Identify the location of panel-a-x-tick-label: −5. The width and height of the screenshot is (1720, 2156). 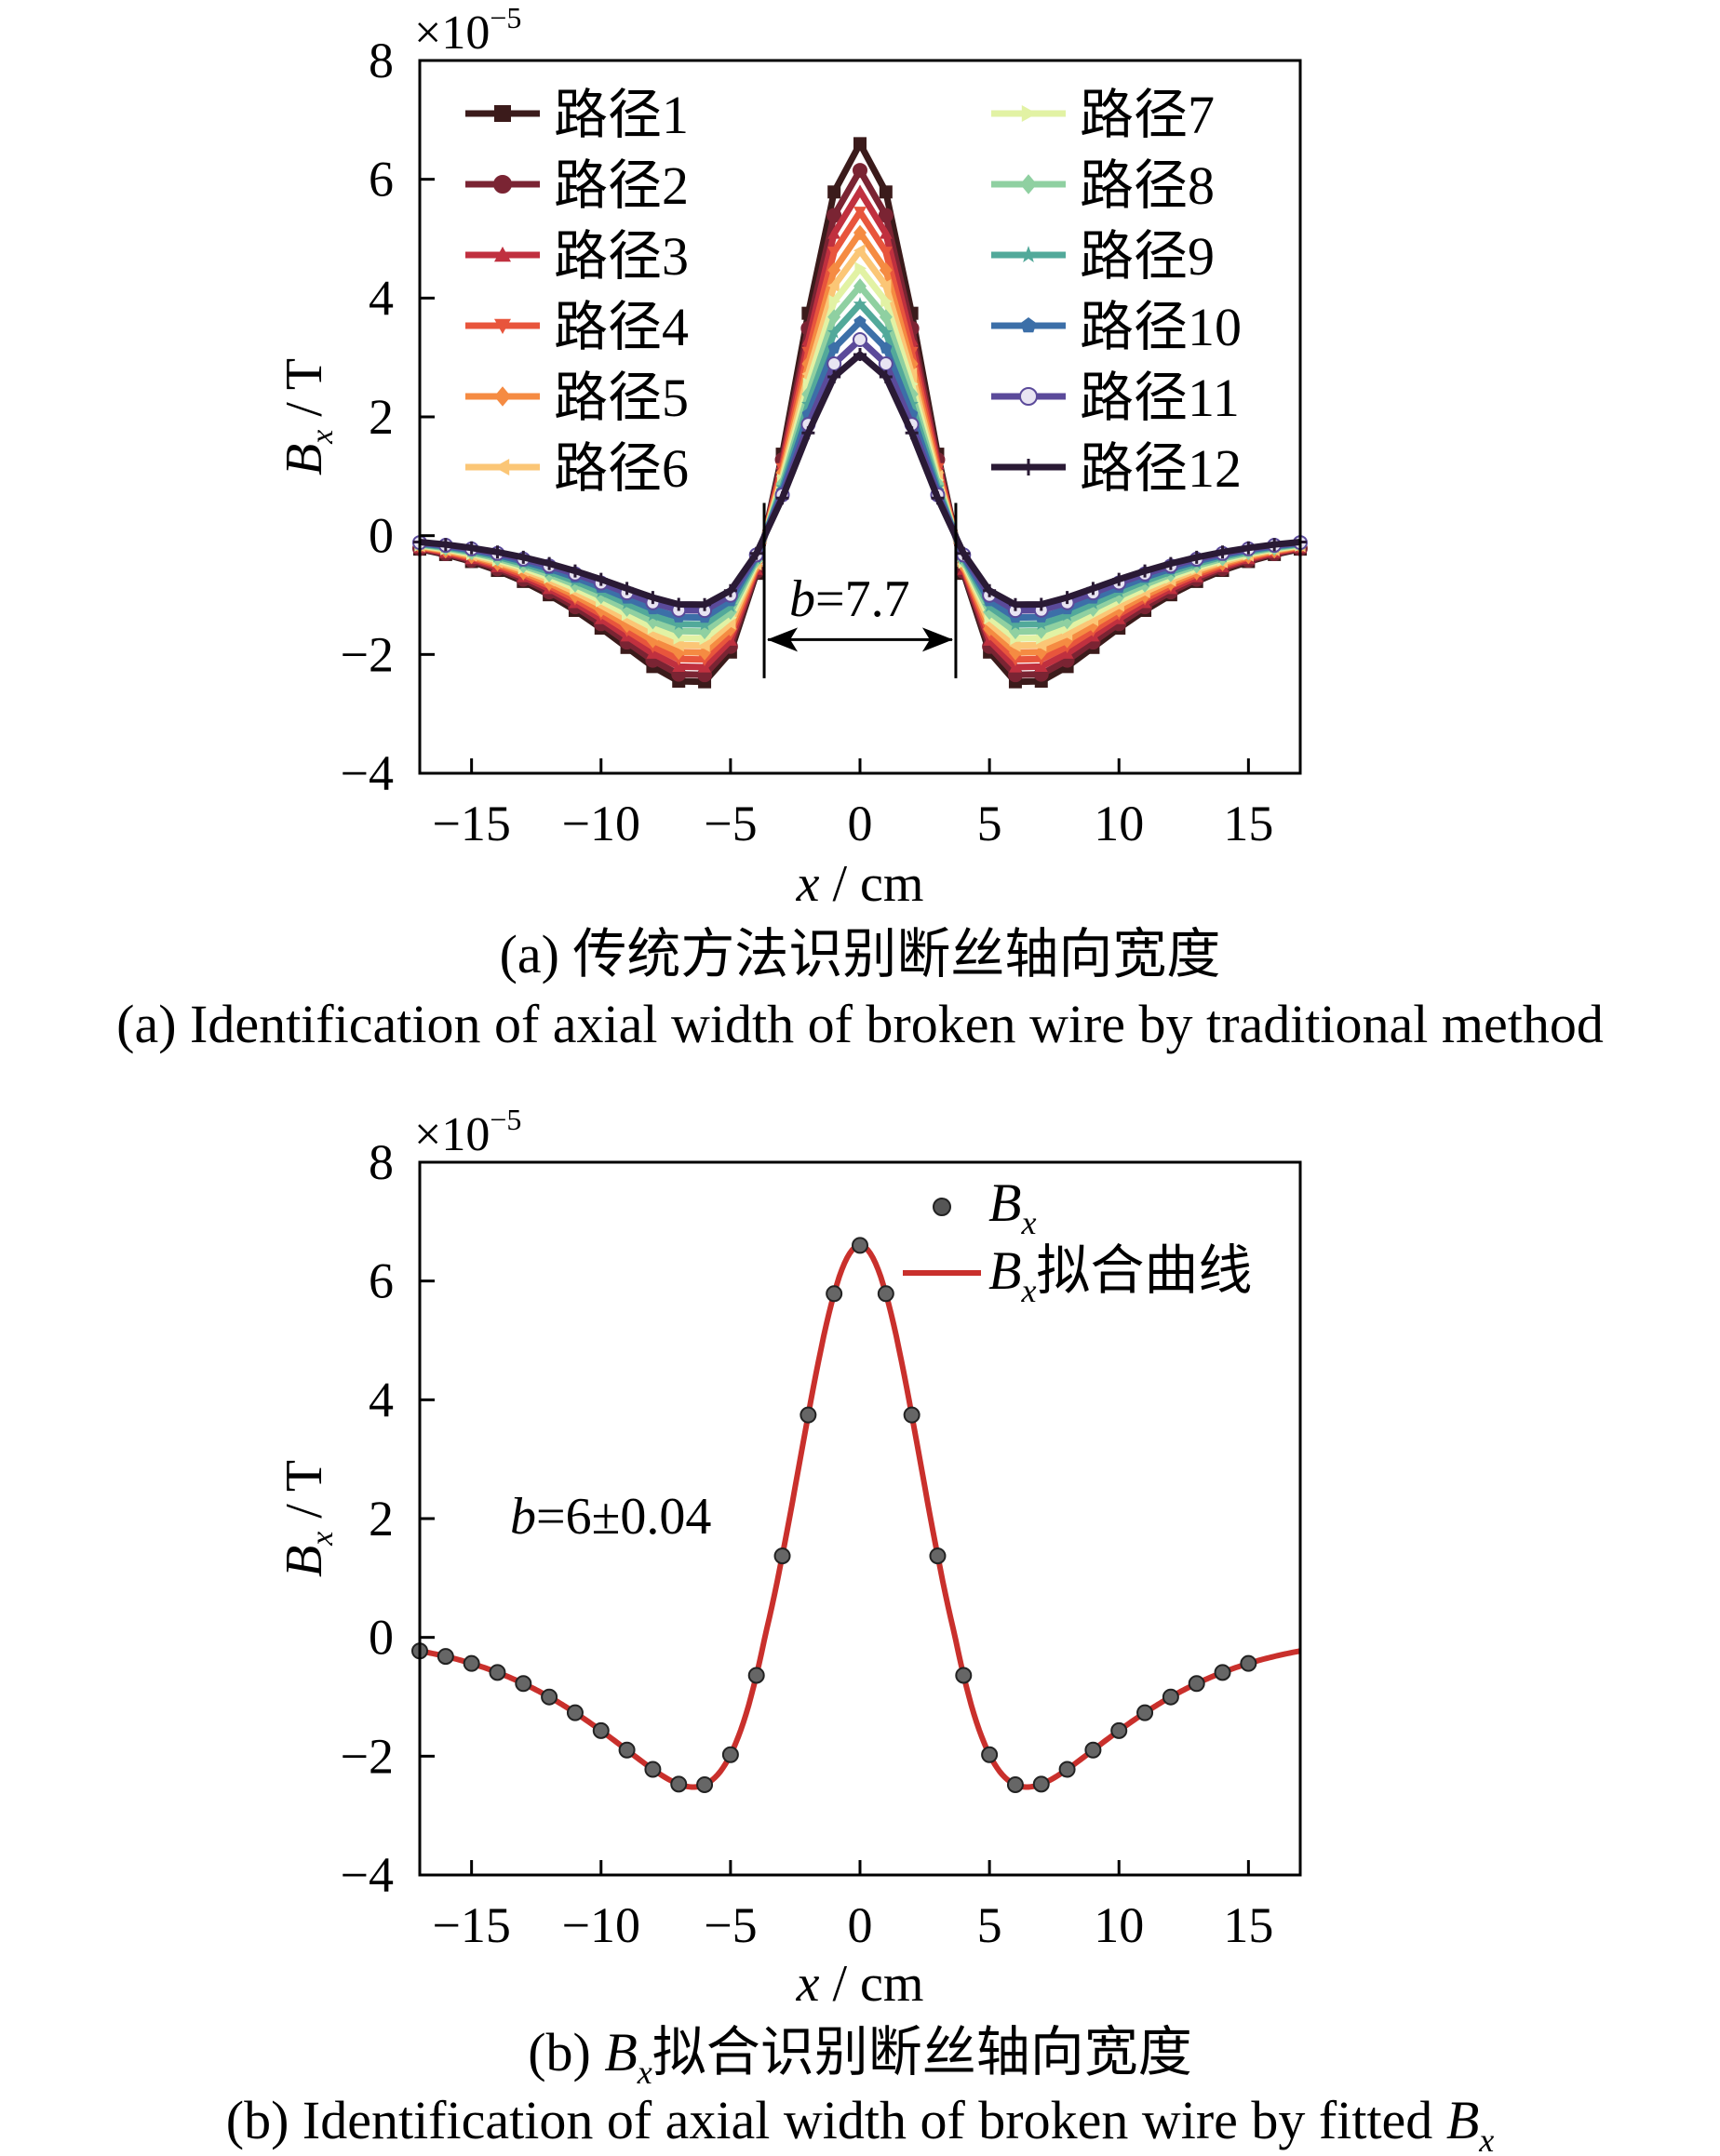
(730, 823).